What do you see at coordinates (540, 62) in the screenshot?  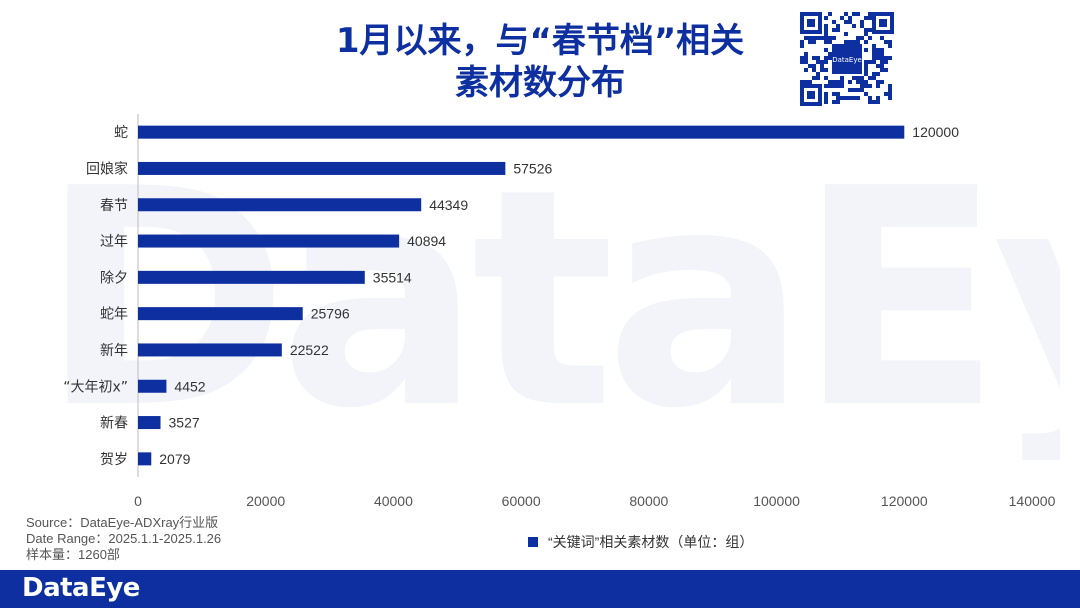 I see `chart-title: 1月以来，与“春节档”相关 素材数分布` at bounding box center [540, 62].